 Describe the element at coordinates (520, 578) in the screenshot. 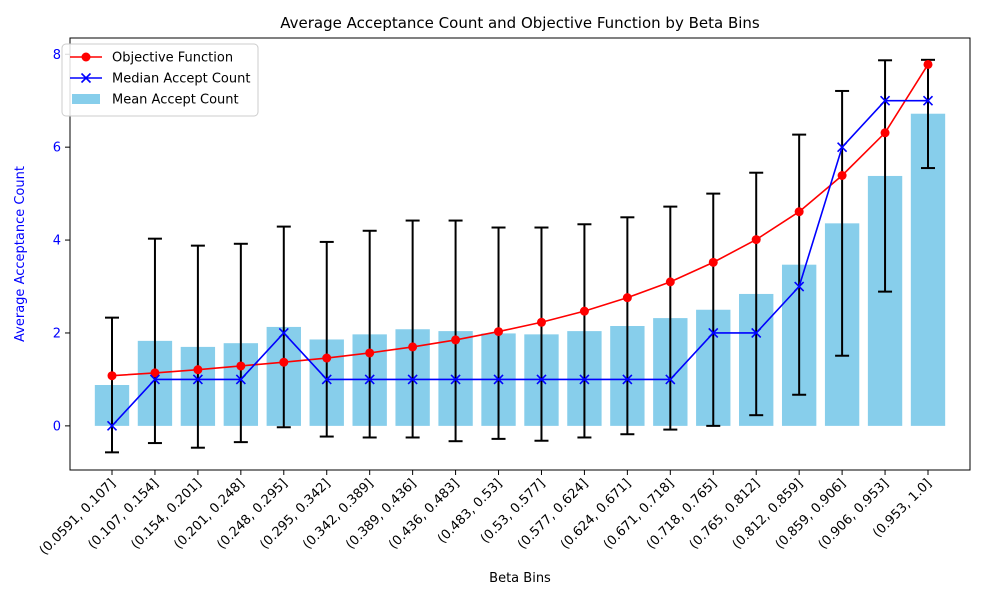

I see `x-axis-label: Beta Bins` at that location.